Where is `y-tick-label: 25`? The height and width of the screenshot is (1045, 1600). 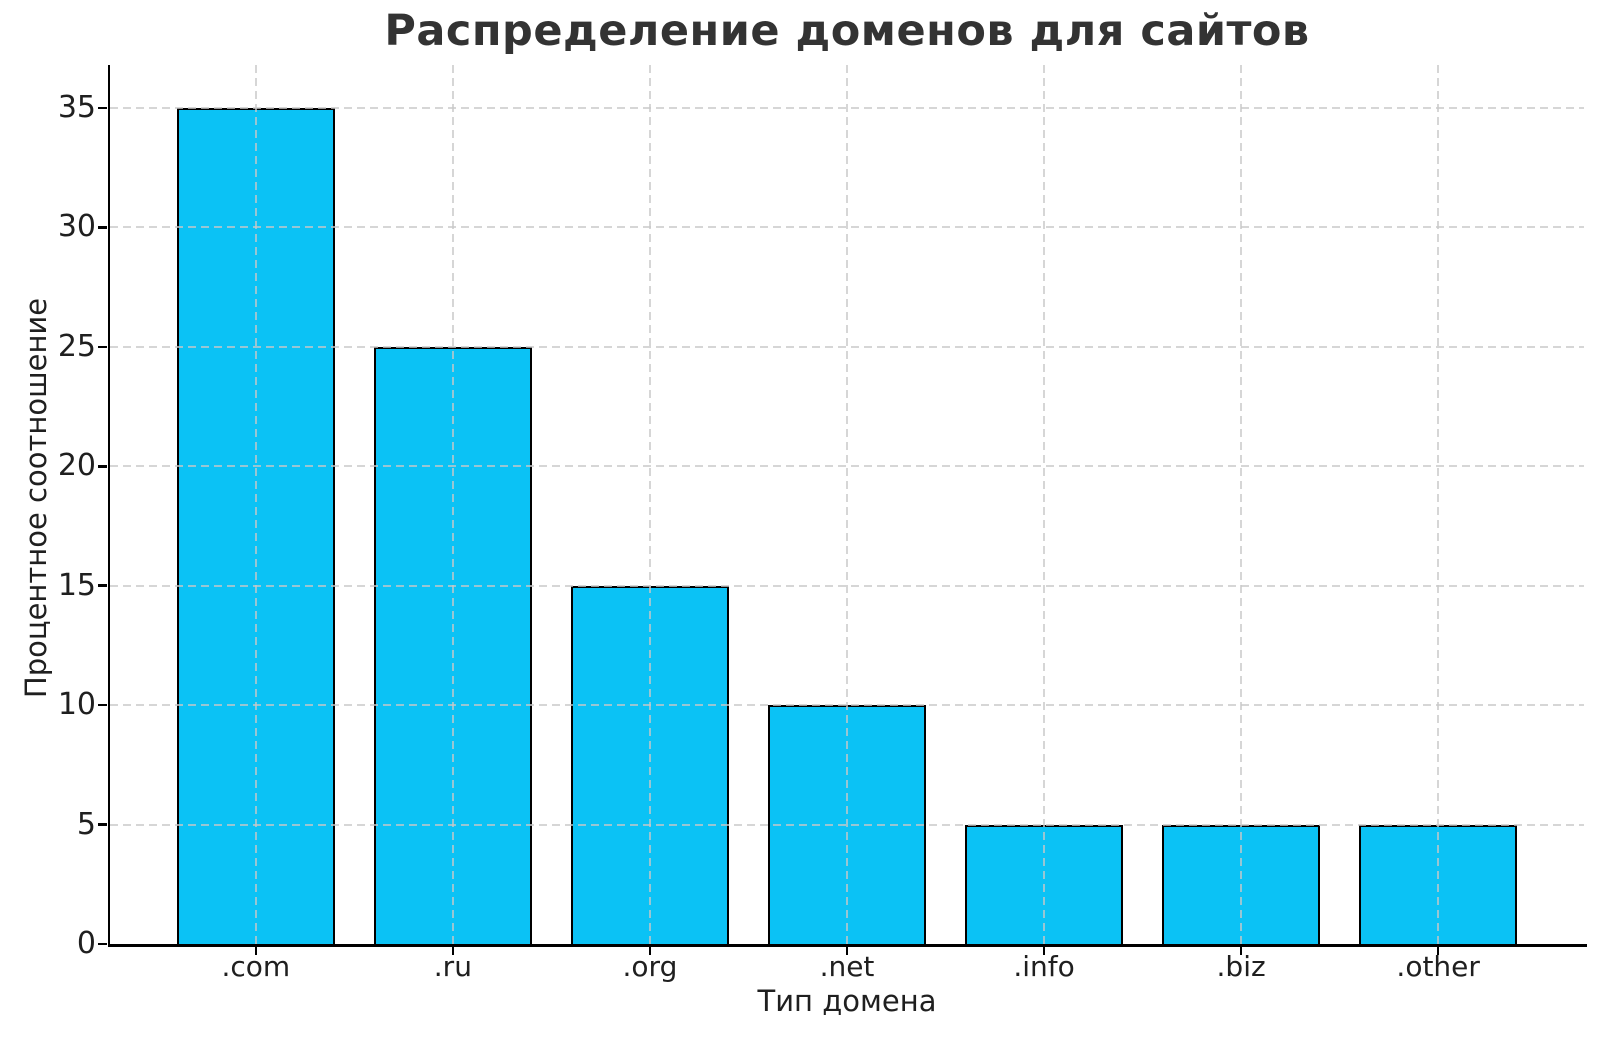 y-tick-label: 25 is located at coordinates (76, 346).